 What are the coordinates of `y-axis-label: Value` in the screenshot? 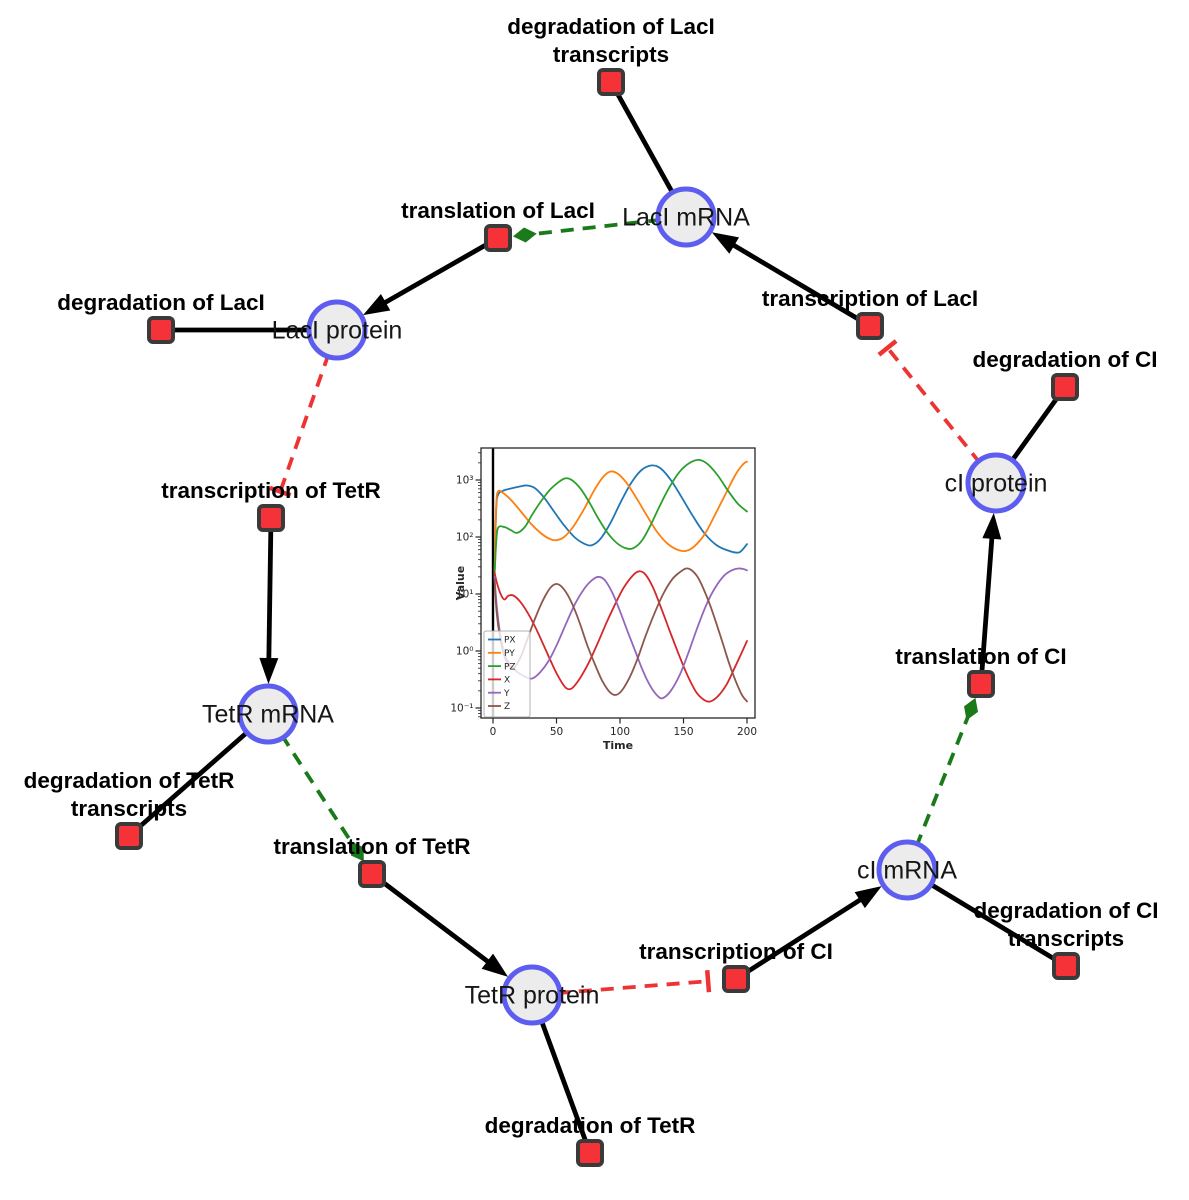 It's located at (460, 583).